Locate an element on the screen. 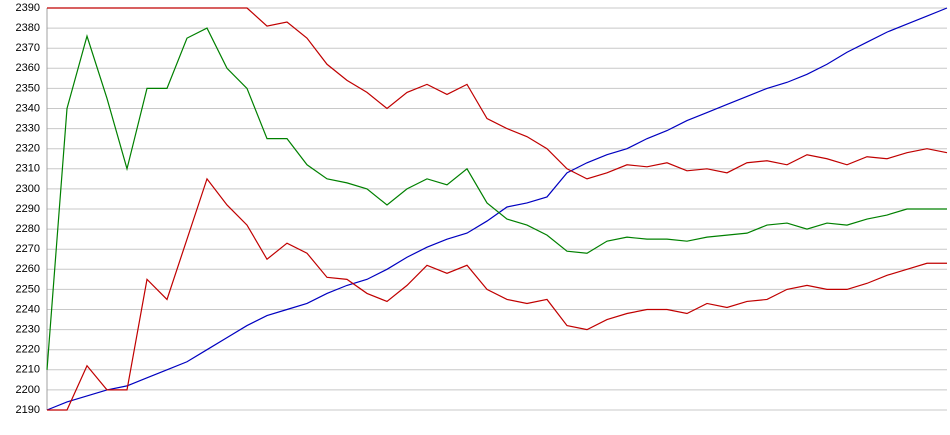 Image resolution: width=950 pixels, height=435 pixels. y-tick-label: 2190 is located at coordinates (28, 410).